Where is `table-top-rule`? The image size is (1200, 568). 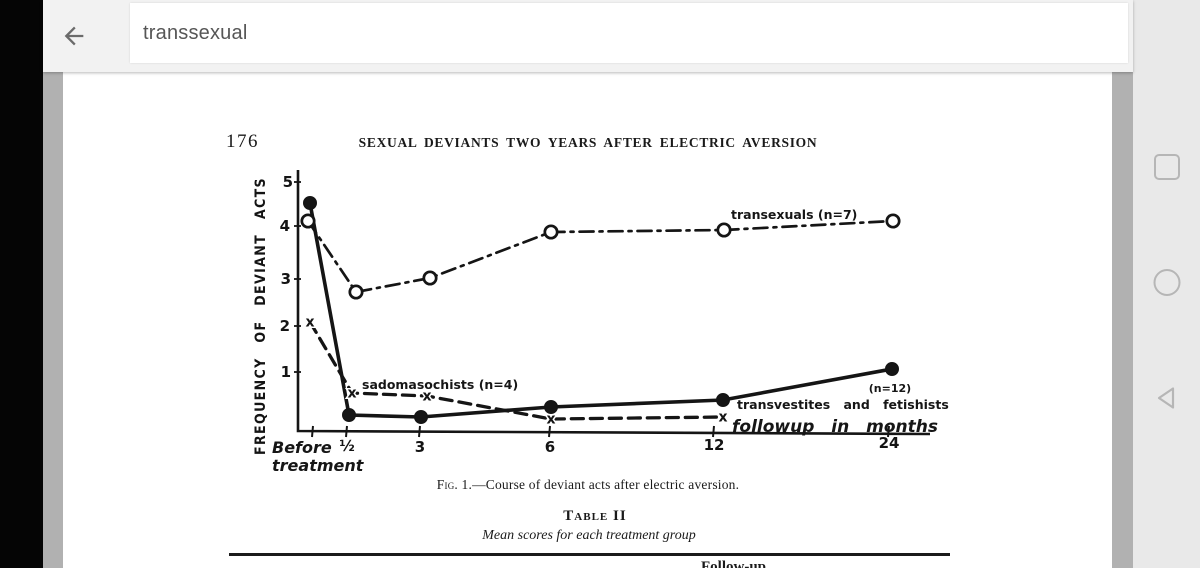 table-top-rule is located at coordinates (589, 554).